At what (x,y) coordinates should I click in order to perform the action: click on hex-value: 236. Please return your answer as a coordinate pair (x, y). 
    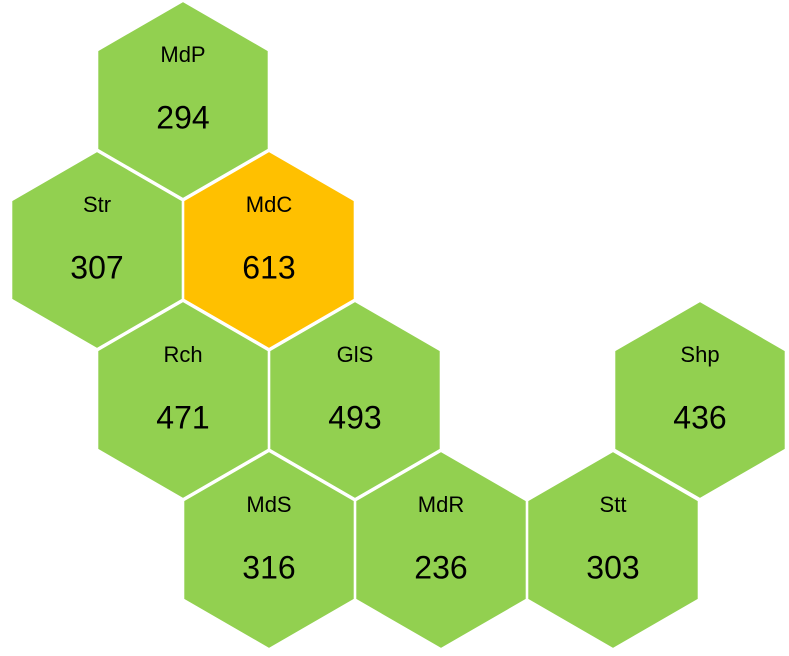
    Looking at the image, I should click on (440, 567).